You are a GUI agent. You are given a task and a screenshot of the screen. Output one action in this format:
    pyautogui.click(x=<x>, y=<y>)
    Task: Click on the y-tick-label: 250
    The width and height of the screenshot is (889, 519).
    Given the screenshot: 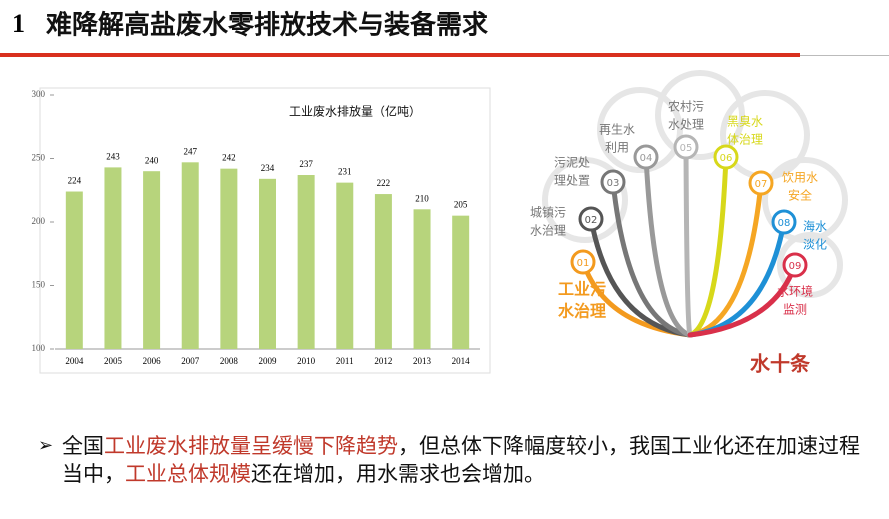 What is the action you would take?
    pyautogui.click(x=39, y=158)
    